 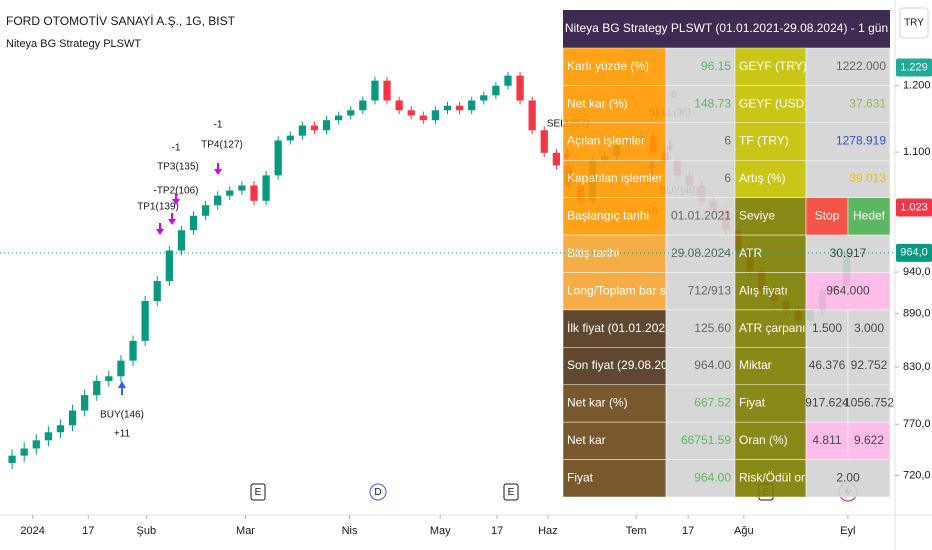 What do you see at coordinates (869, 403) in the screenshot?
I see `right-value: 1056.752` at bounding box center [869, 403].